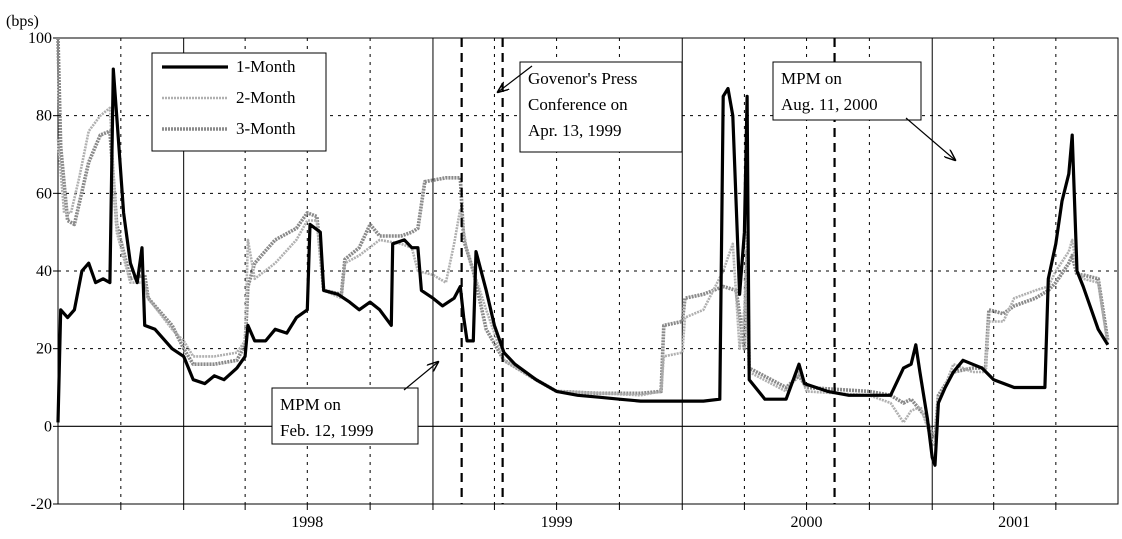 The image size is (1122, 539). Describe the element at coordinates (266, 66) in the screenshot. I see `legend-label-1-month: 1-Month` at that location.